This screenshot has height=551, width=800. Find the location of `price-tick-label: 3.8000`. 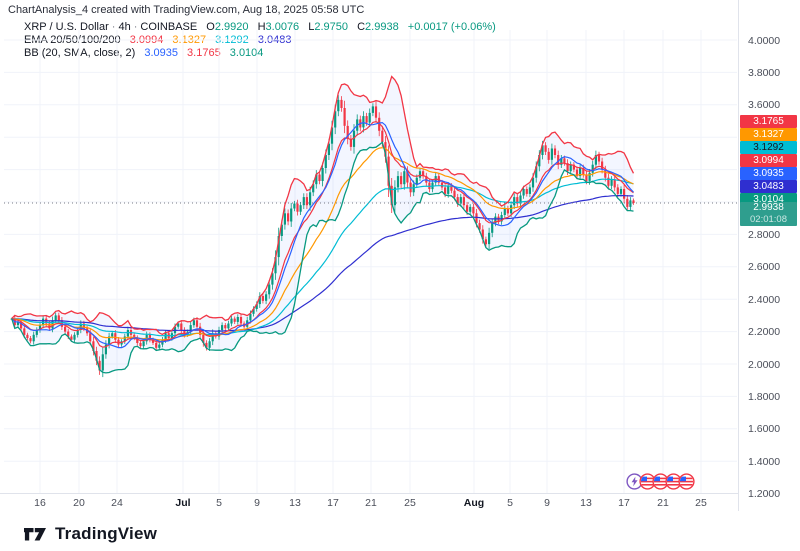

price-tick-label: 3.8000 is located at coordinates (764, 72).